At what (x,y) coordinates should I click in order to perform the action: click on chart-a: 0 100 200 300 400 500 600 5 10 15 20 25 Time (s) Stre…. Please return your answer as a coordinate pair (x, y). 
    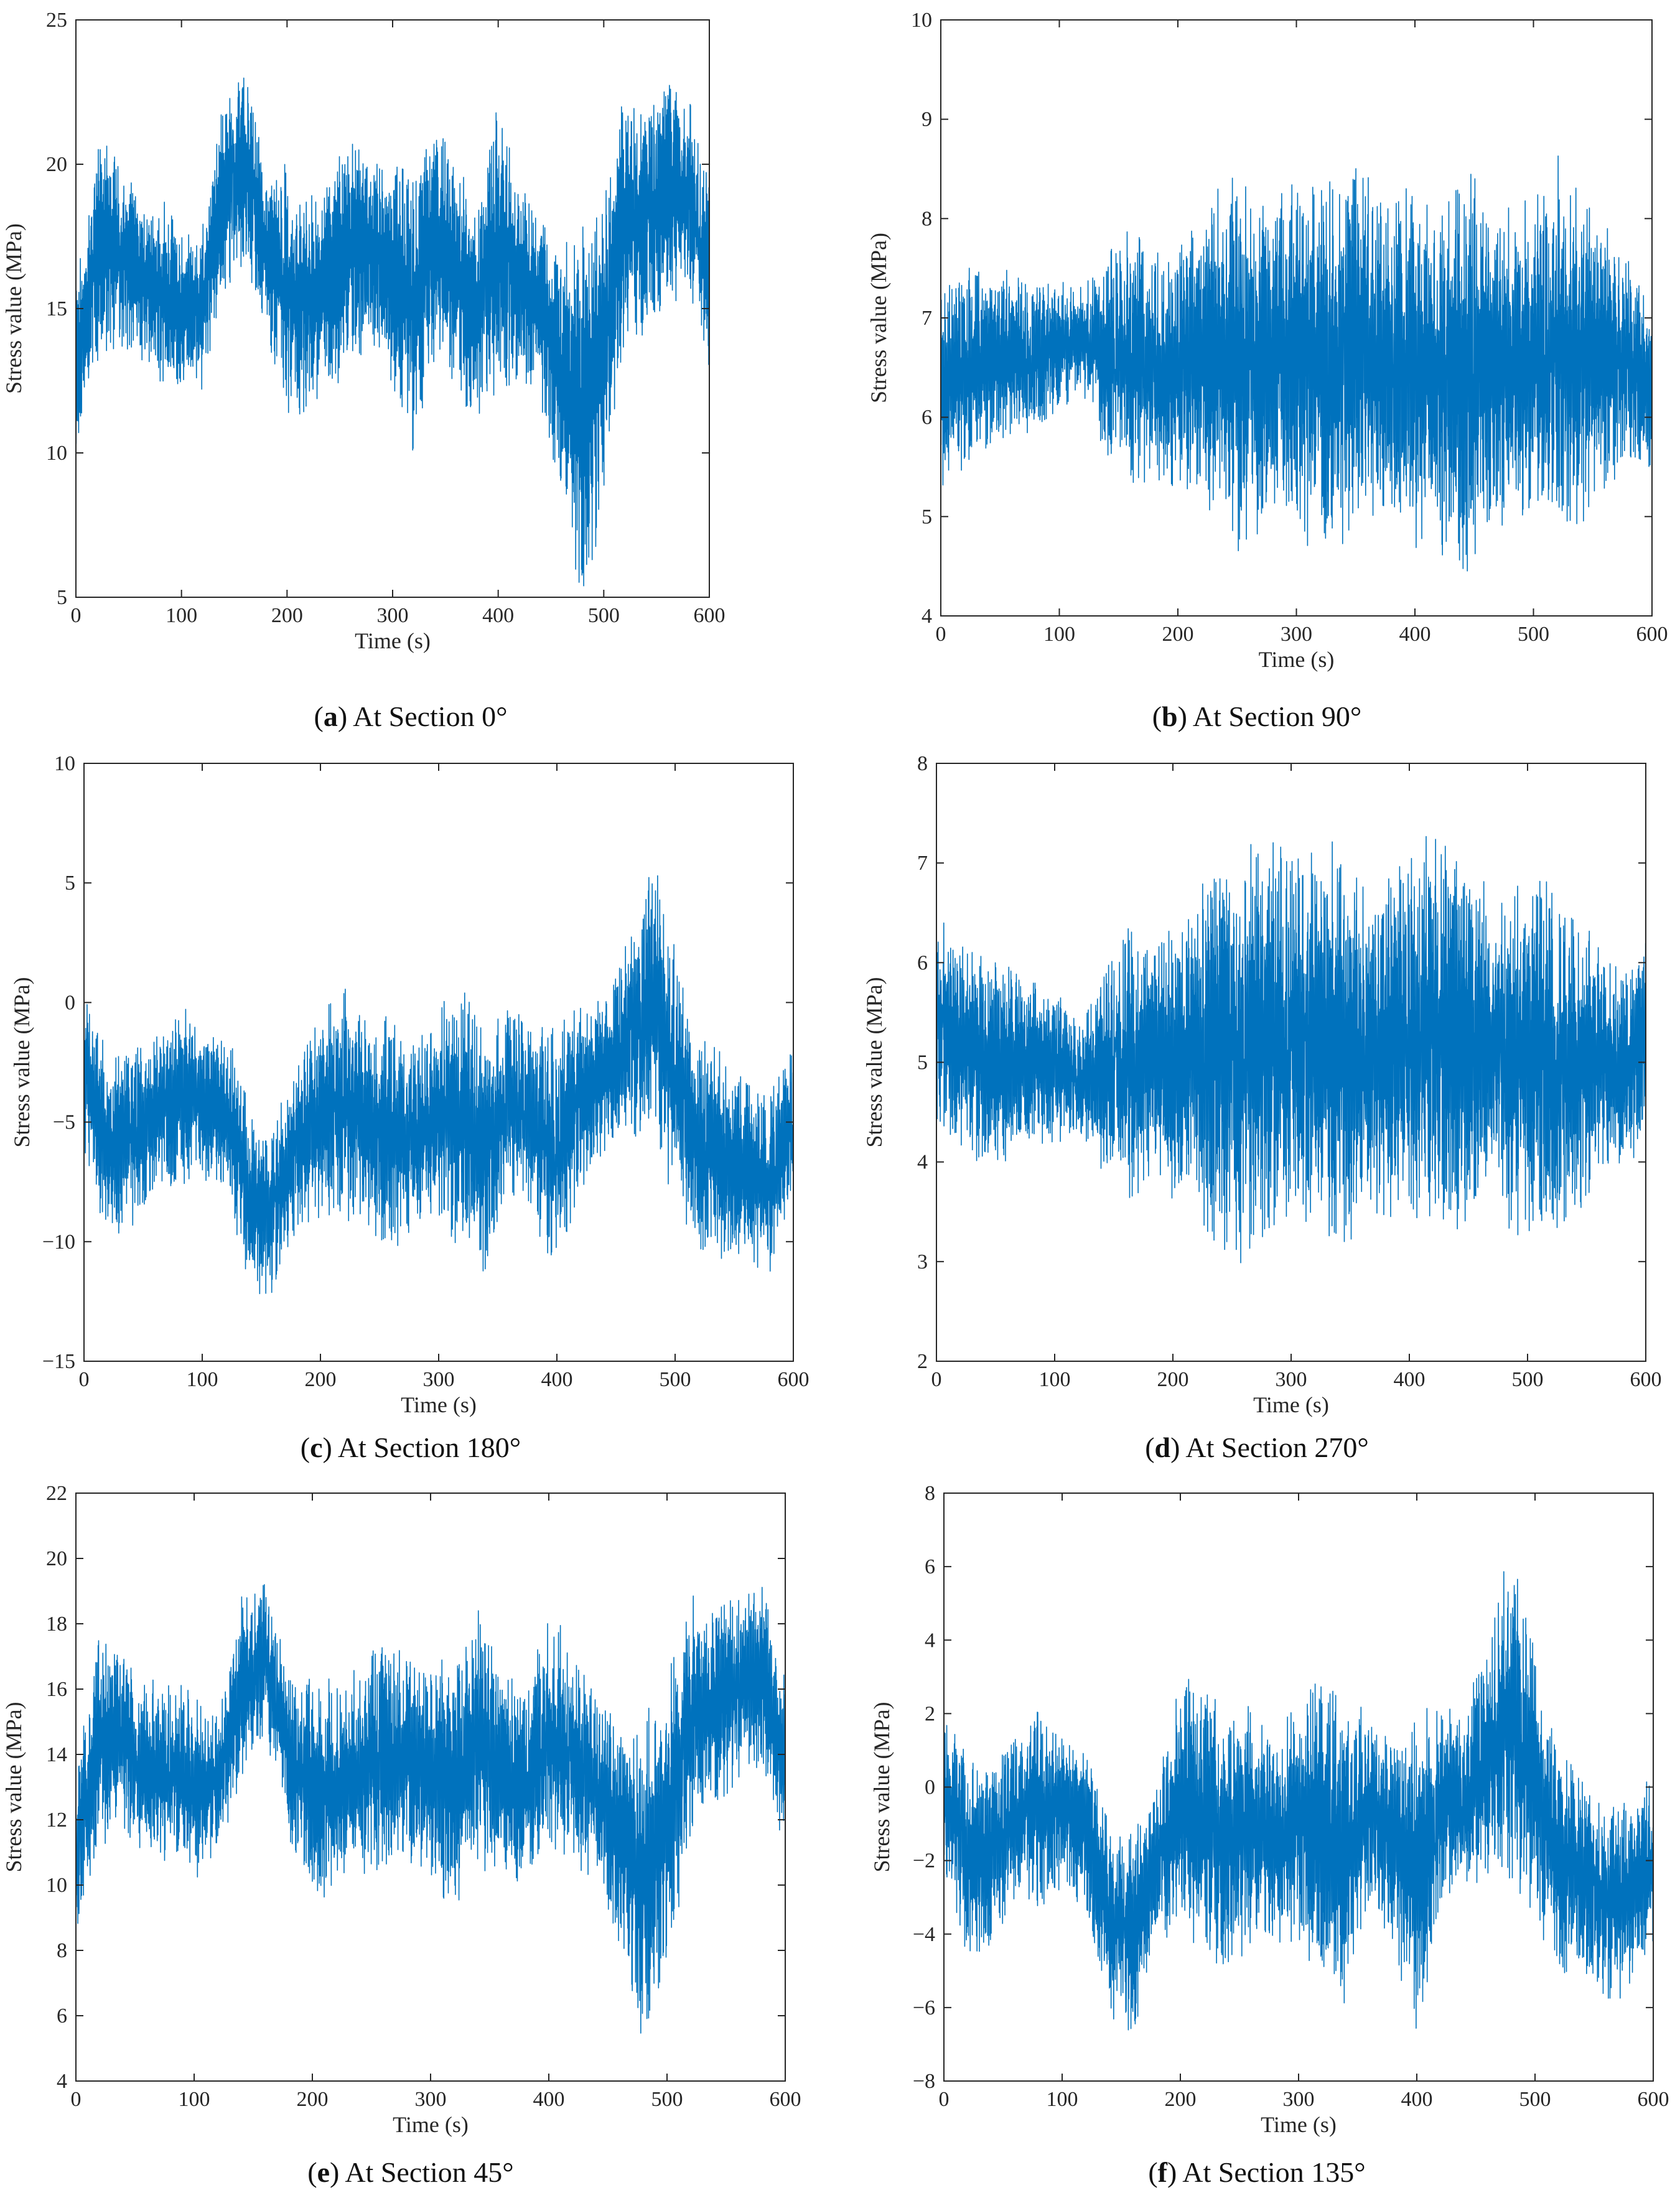
    Looking at the image, I should click on (363, 331).